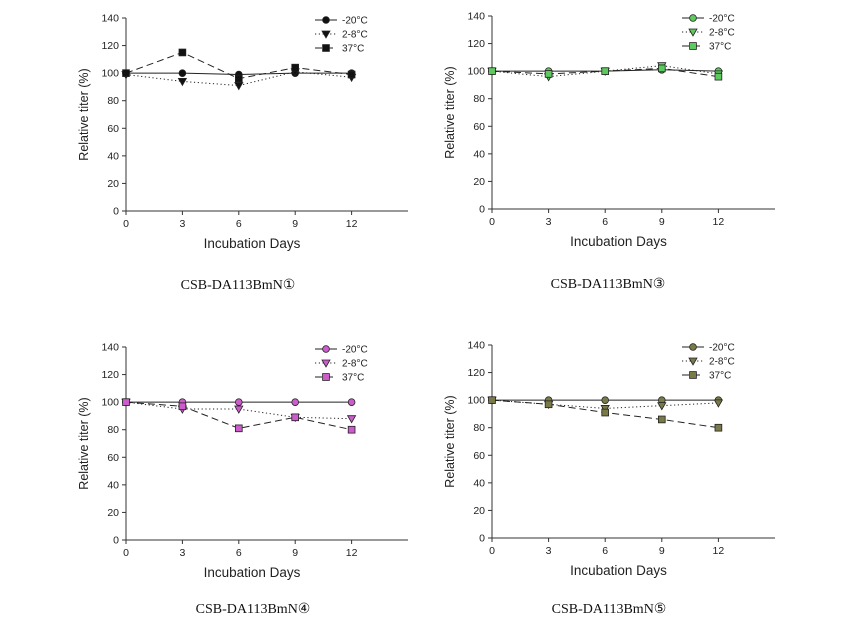 This screenshot has width=853, height=623. What do you see at coordinates (238, 285) in the screenshot?
I see `panel-caption: CSB-DA113BmN①` at bounding box center [238, 285].